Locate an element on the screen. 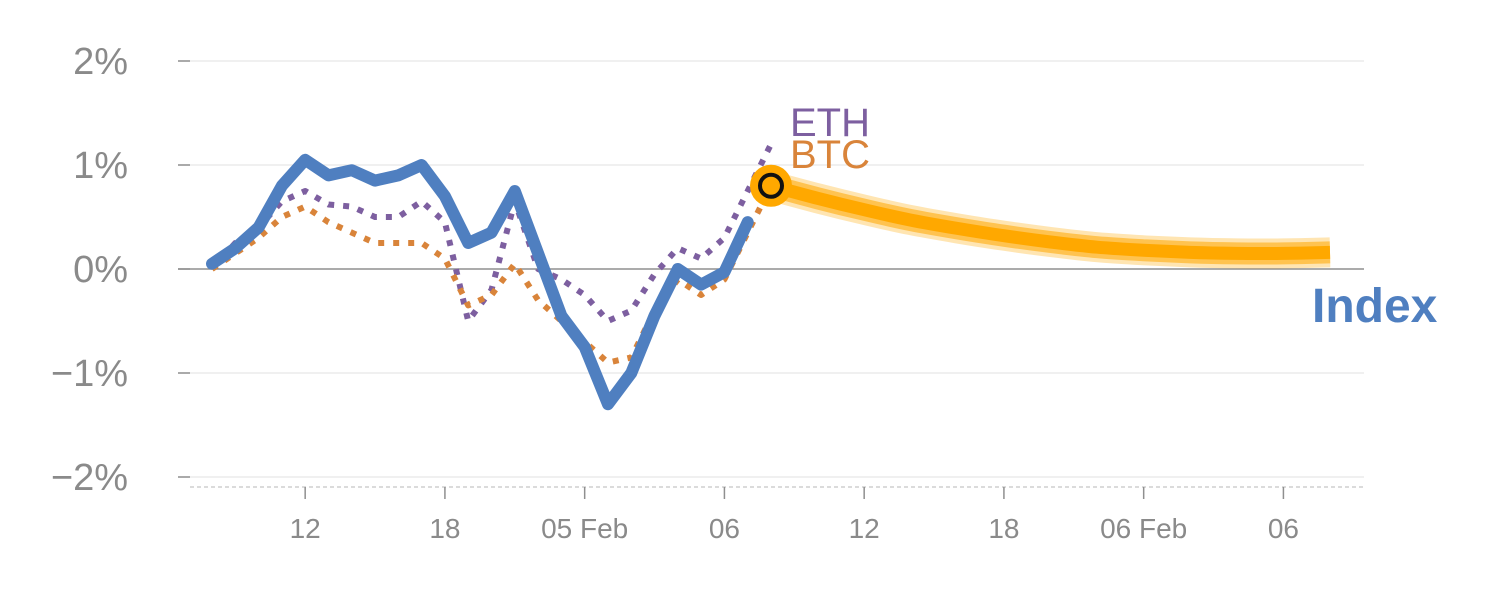 The image size is (1500, 600). x-tick-label: 05 Feb is located at coordinates (584, 528).